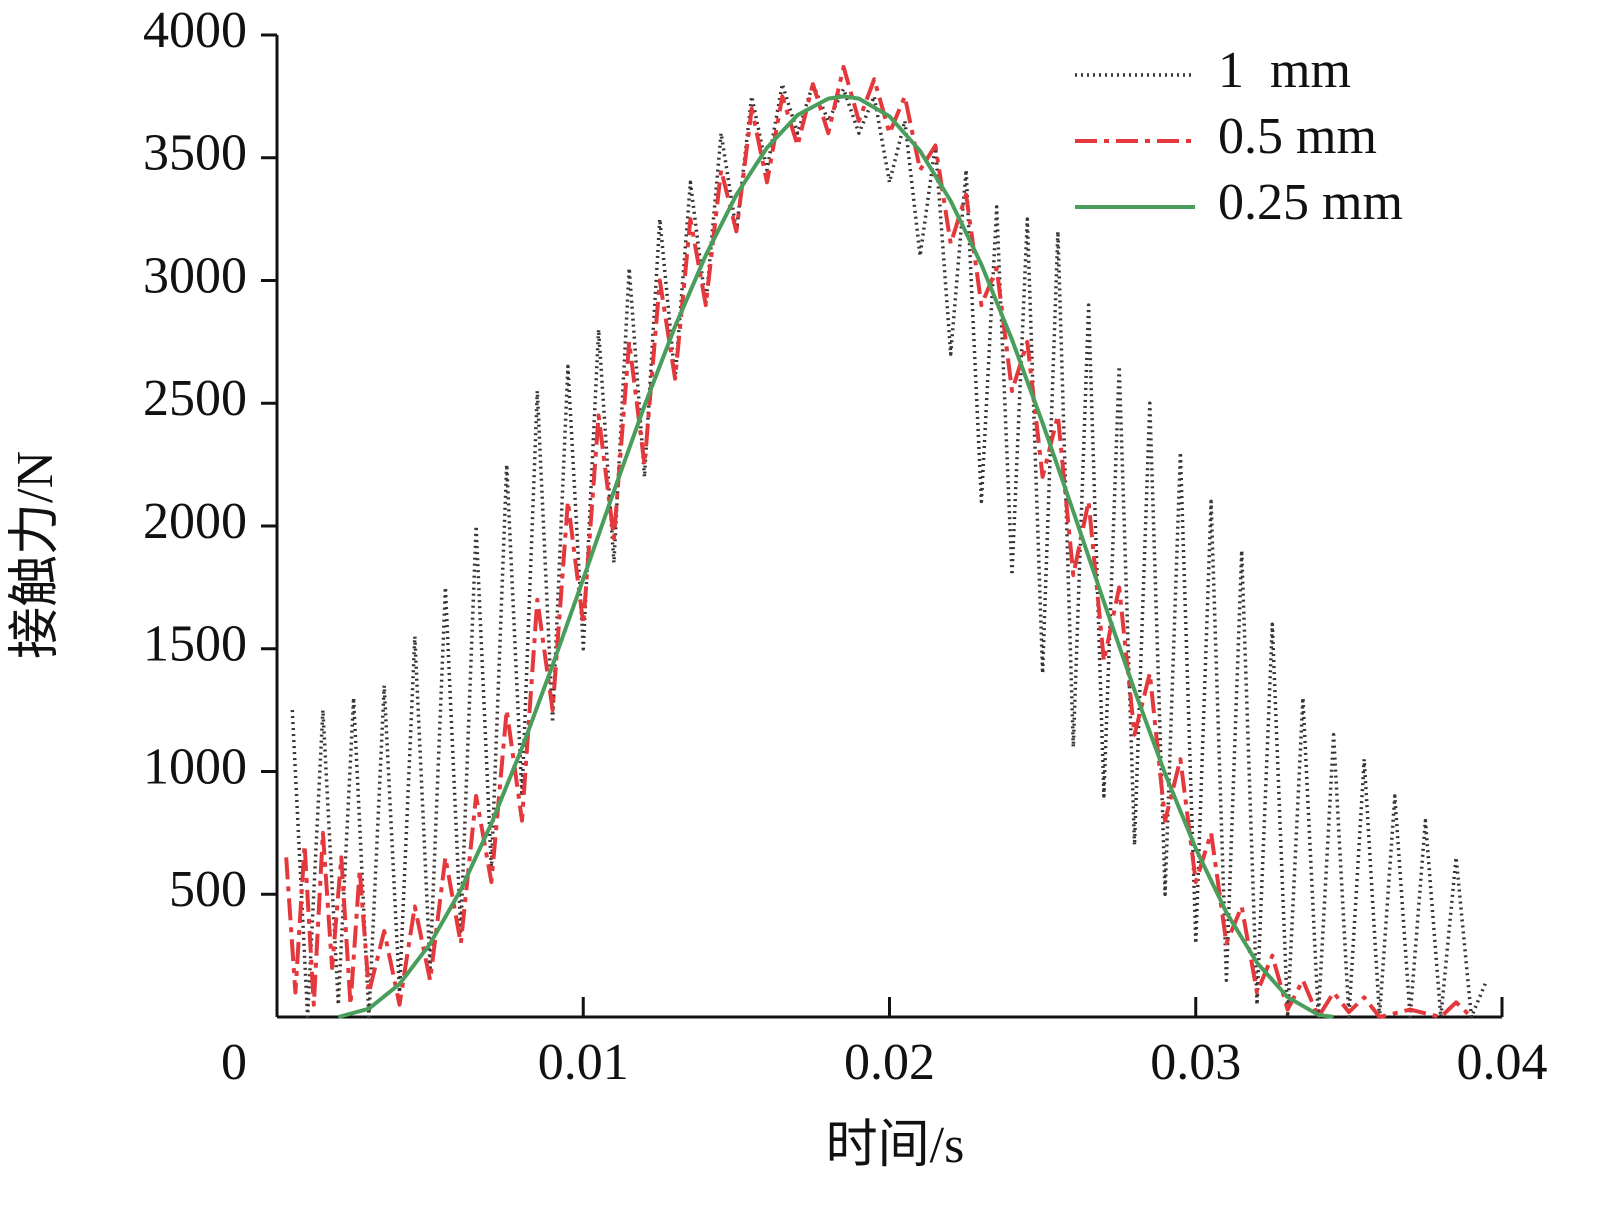  Describe the element at coordinates (208, 889) in the screenshot. I see `y-tick-label: 500` at that location.